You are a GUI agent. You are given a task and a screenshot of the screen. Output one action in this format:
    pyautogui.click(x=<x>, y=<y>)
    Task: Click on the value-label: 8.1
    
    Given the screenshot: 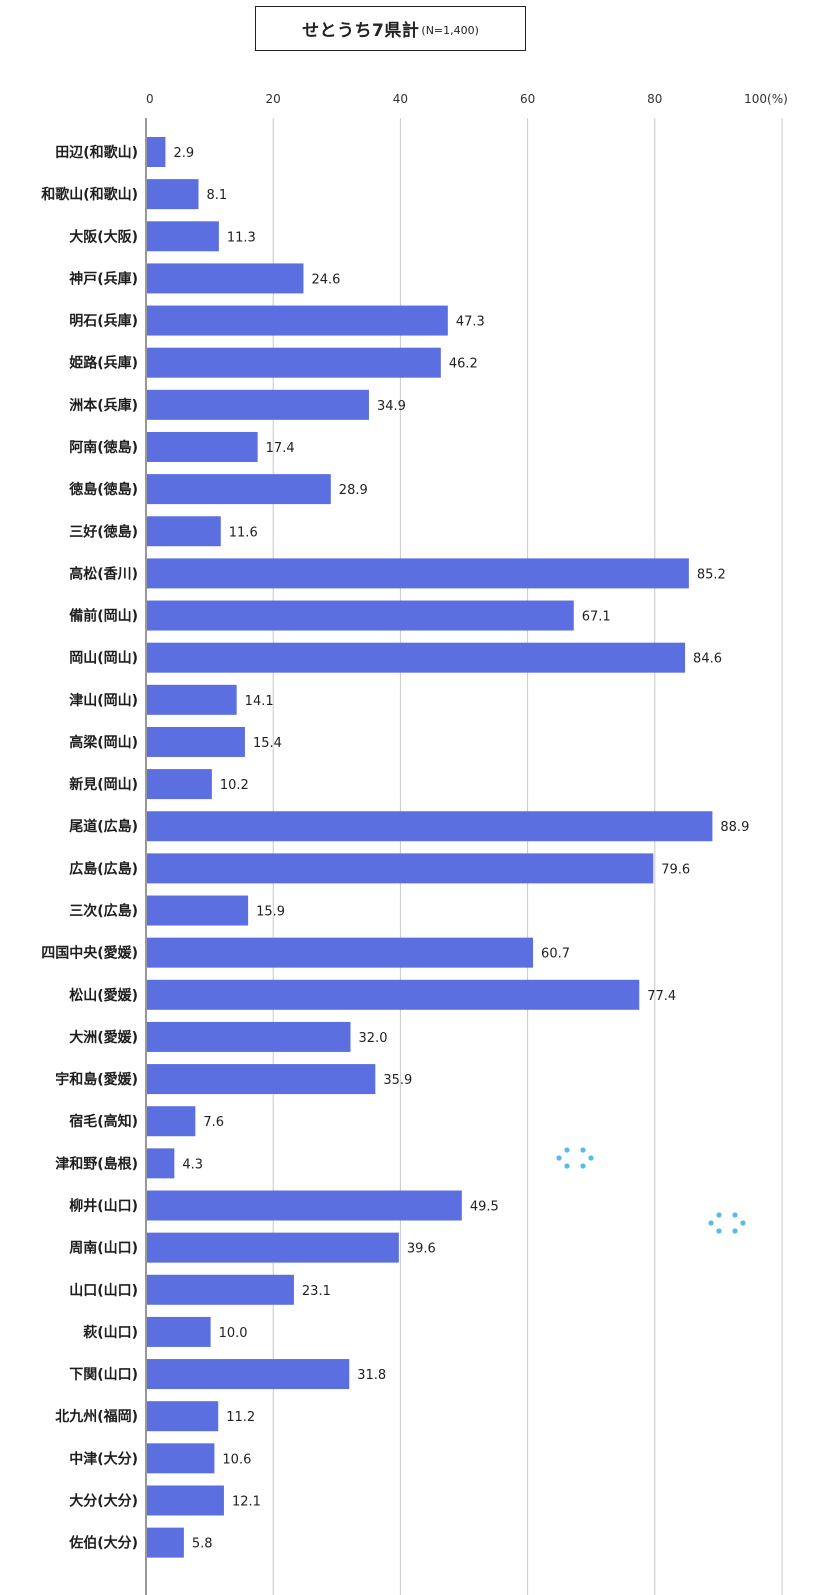 What is the action you would take?
    pyautogui.click(x=217, y=195)
    